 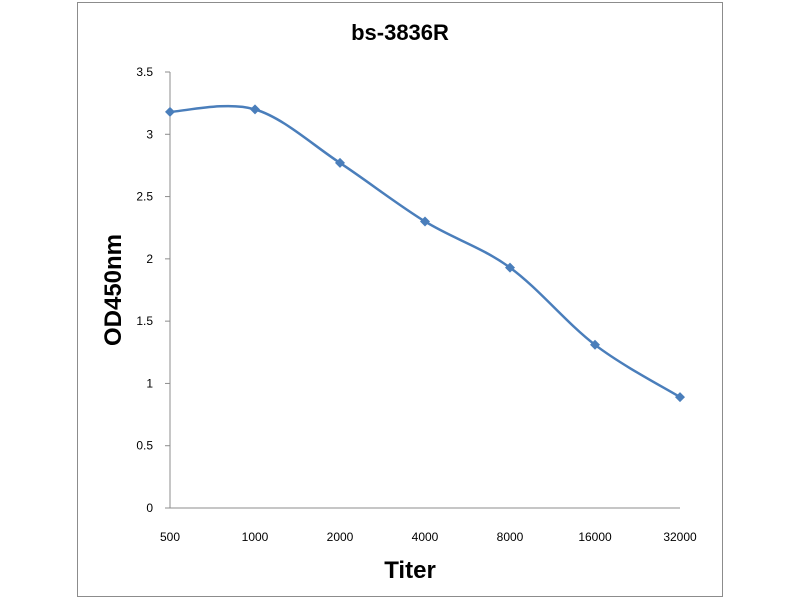 I want to click on y-tick-label: 0, so click(x=149, y=508).